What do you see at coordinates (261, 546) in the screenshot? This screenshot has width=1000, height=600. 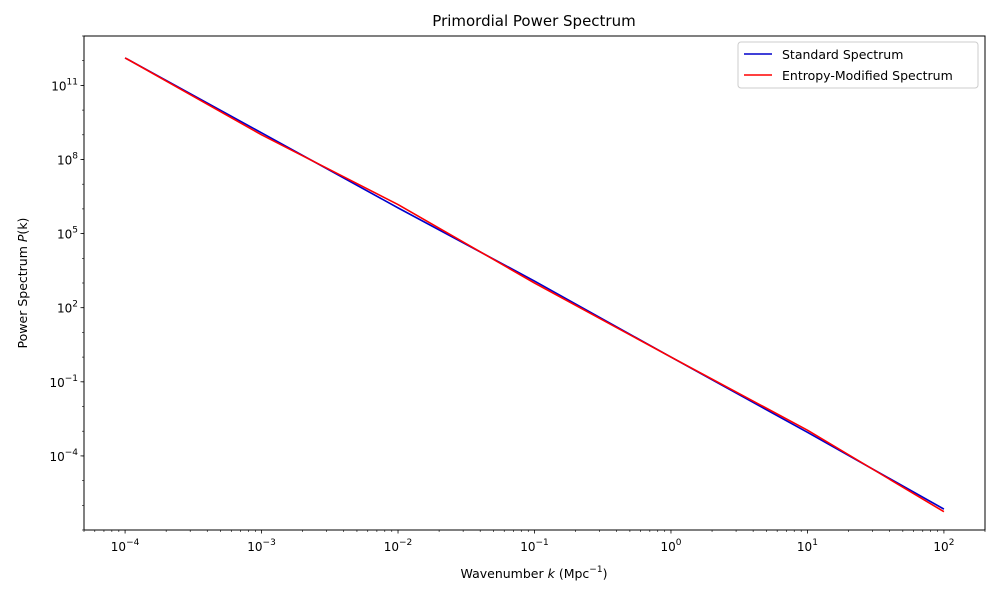 I see `x-tick-label: 10⁻³` at bounding box center [261, 546].